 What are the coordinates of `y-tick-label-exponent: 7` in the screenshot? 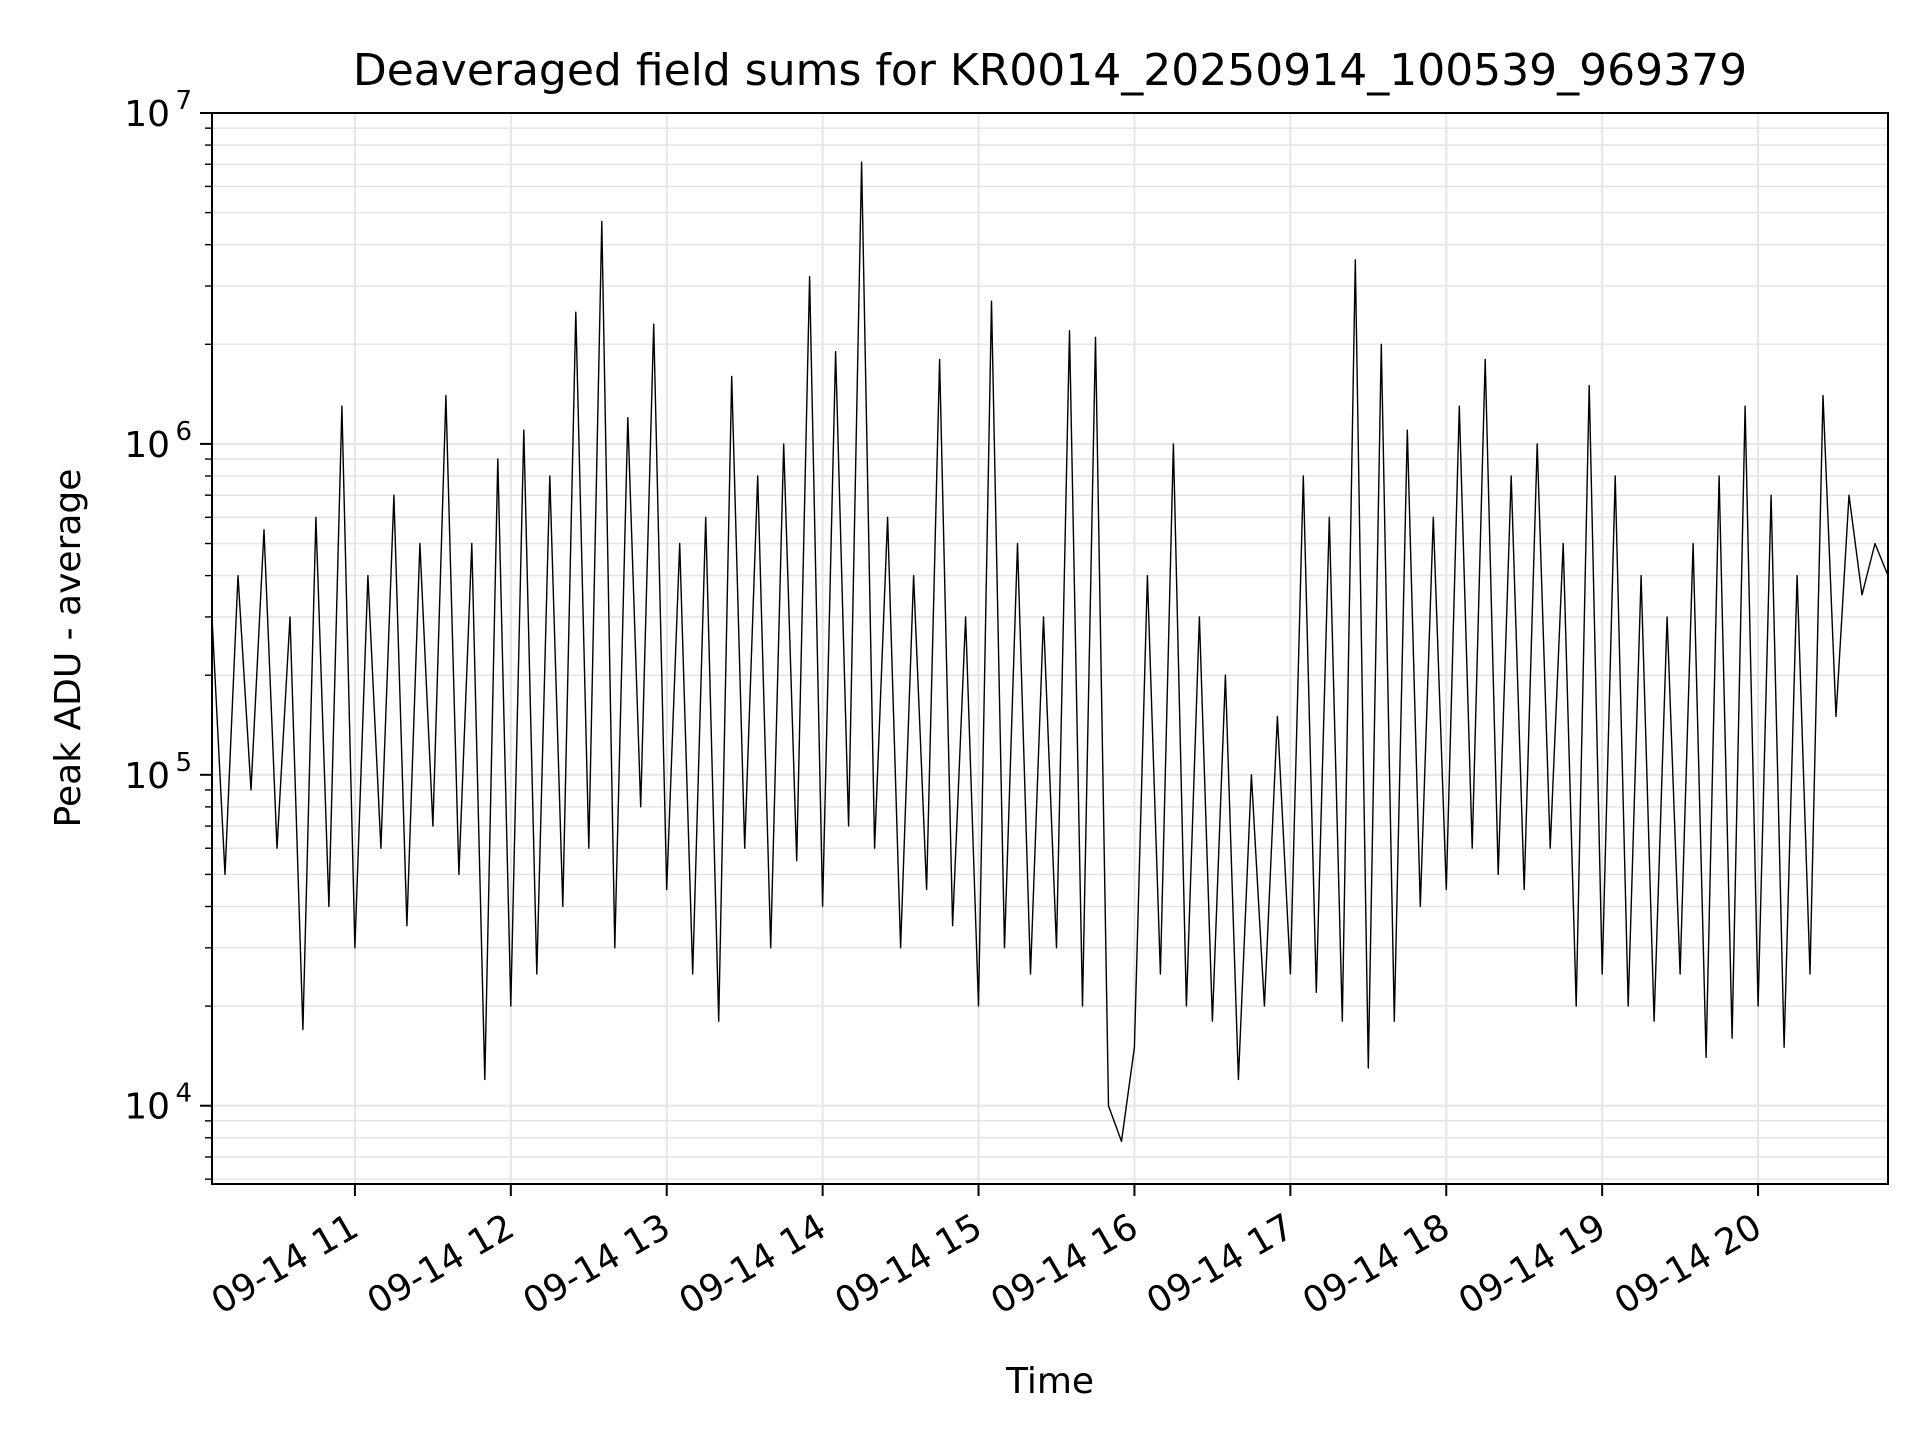 It's located at (183, 101).